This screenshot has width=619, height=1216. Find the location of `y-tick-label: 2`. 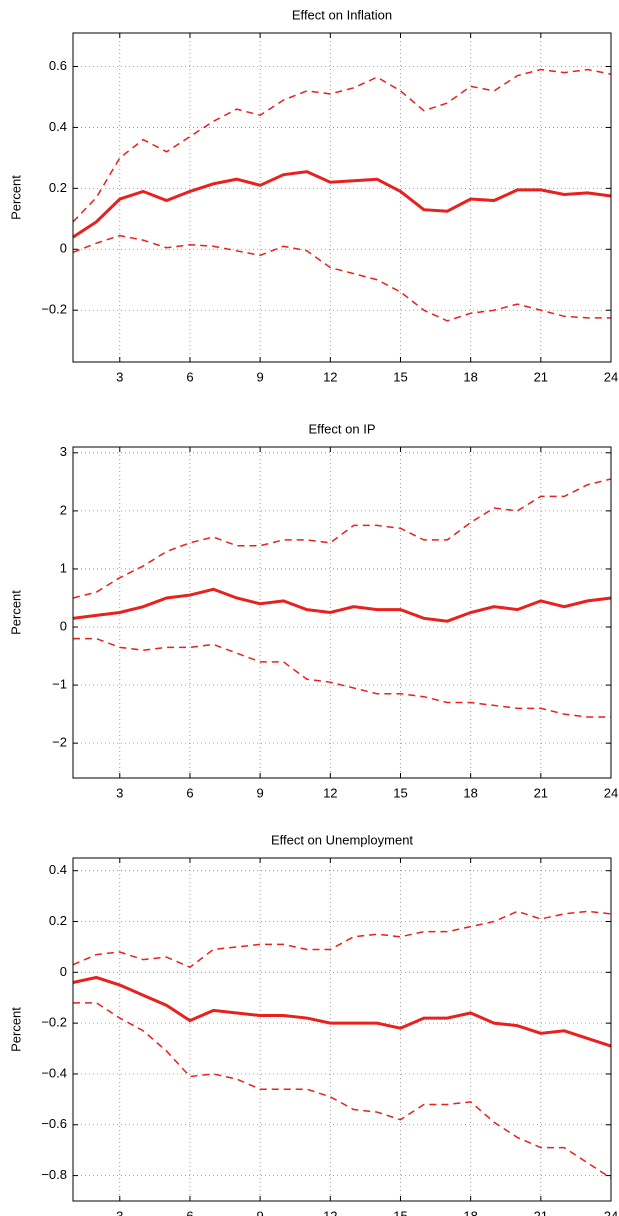

y-tick-label: 2 is located at coordinates (63, 509).